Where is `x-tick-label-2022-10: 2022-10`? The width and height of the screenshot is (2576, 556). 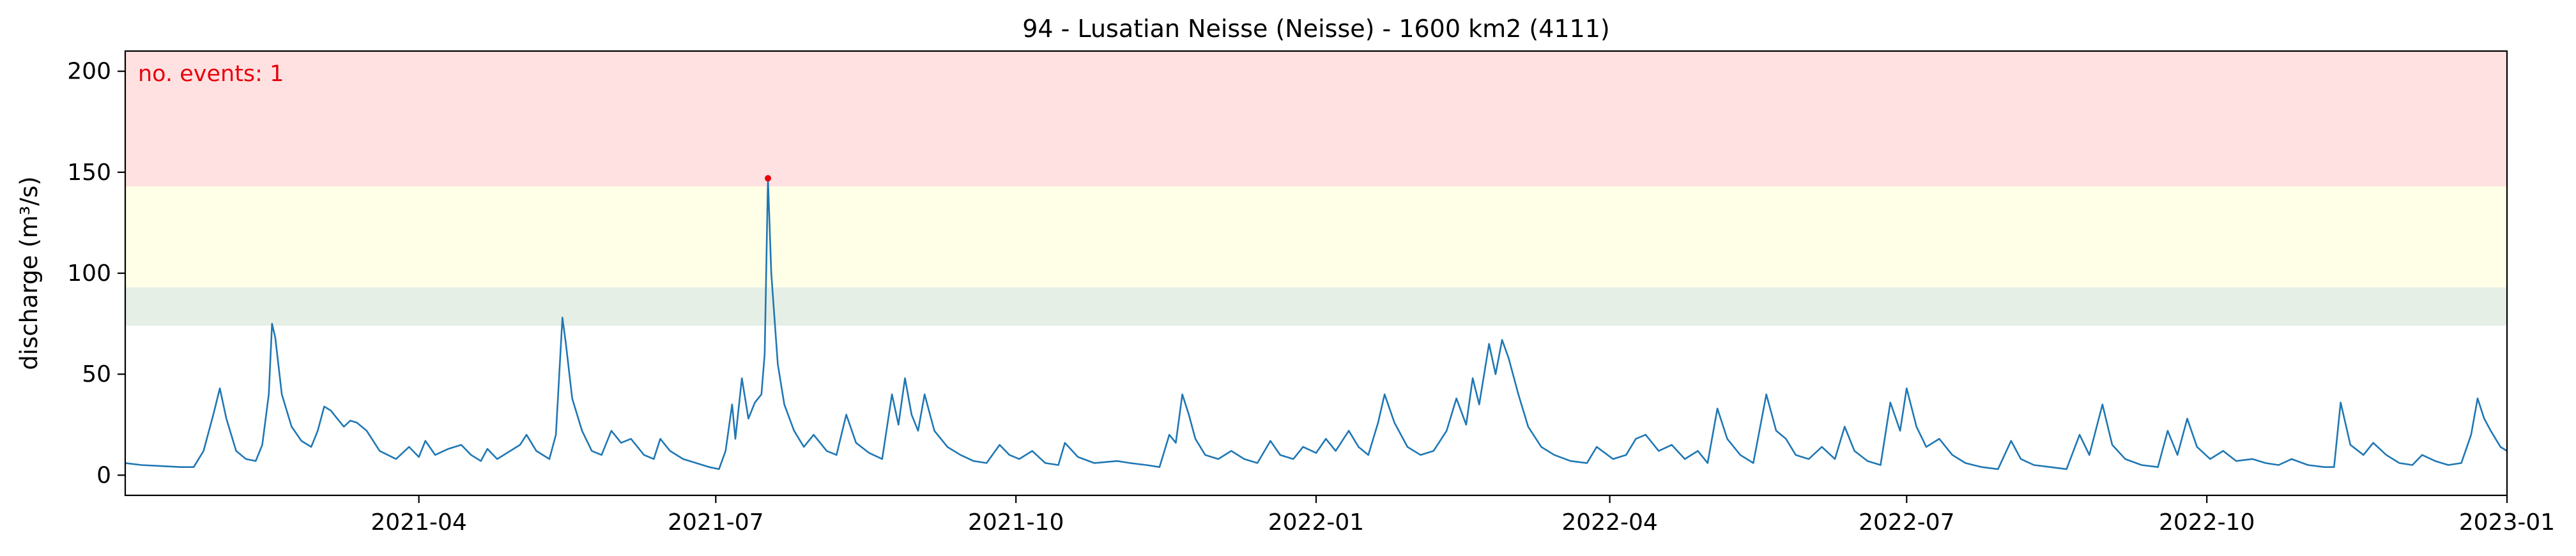
x-tick-label-2022-10: 2022-10 is located at coordinates (2207, 522).